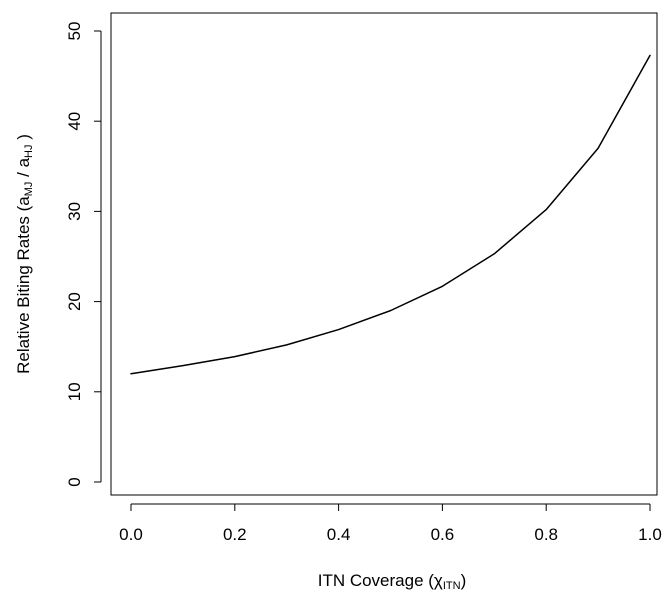  I want to click on y-tick-label: 20, so click(74, 301).